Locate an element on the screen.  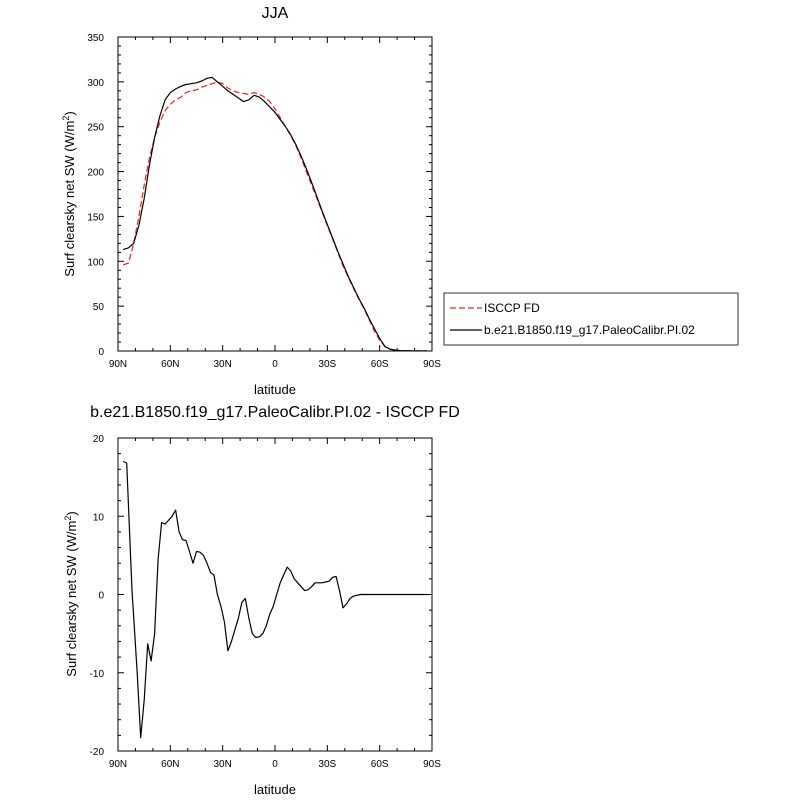
top-x-tick-label: 30N is located at coordinates (222, 364).